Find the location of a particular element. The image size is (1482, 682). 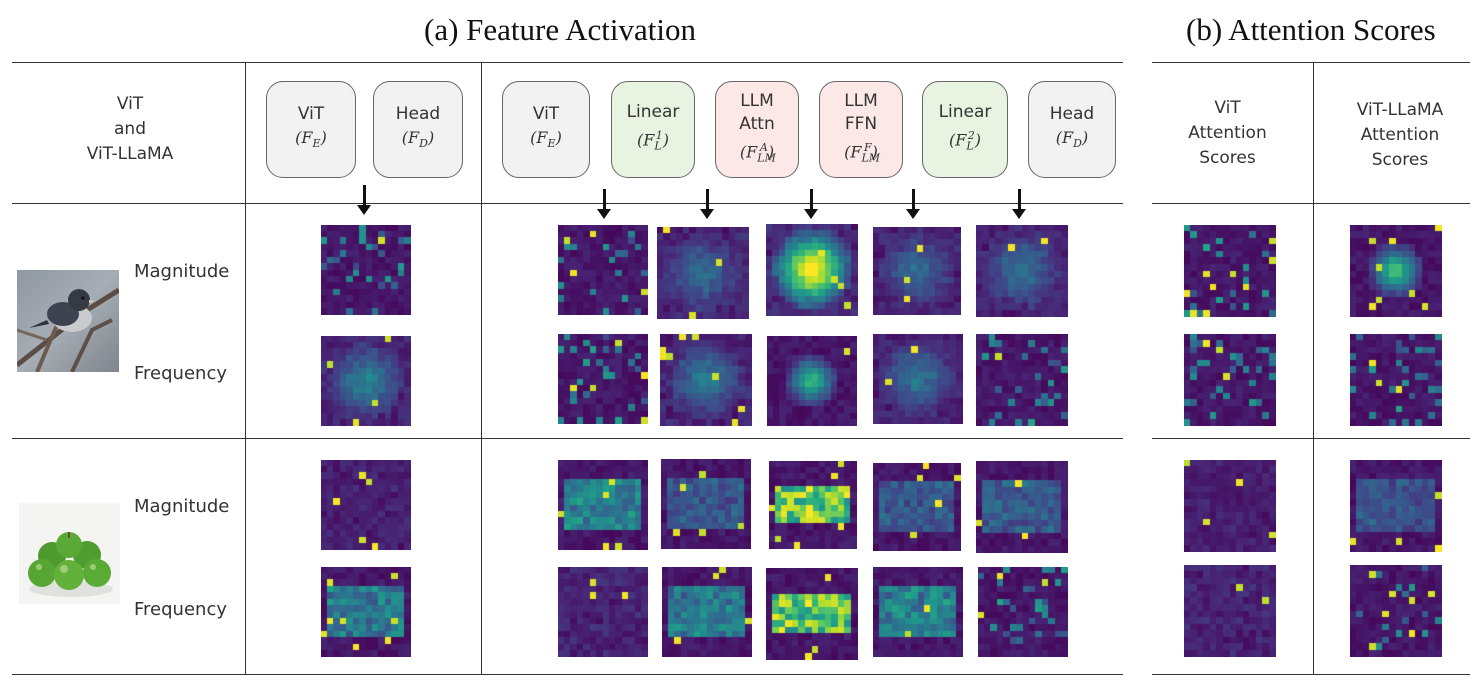

module-box-llm-ffn: LLM FFN (FLMF) is located at coordinates (861, 129).